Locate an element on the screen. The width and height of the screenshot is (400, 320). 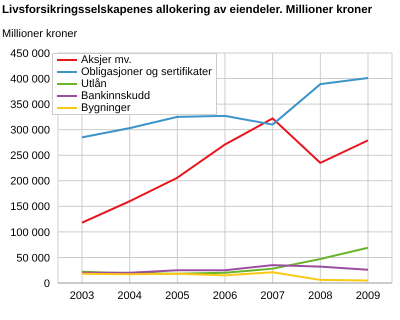
x-tick-label: 2007 is located at coordinates (272, 296).